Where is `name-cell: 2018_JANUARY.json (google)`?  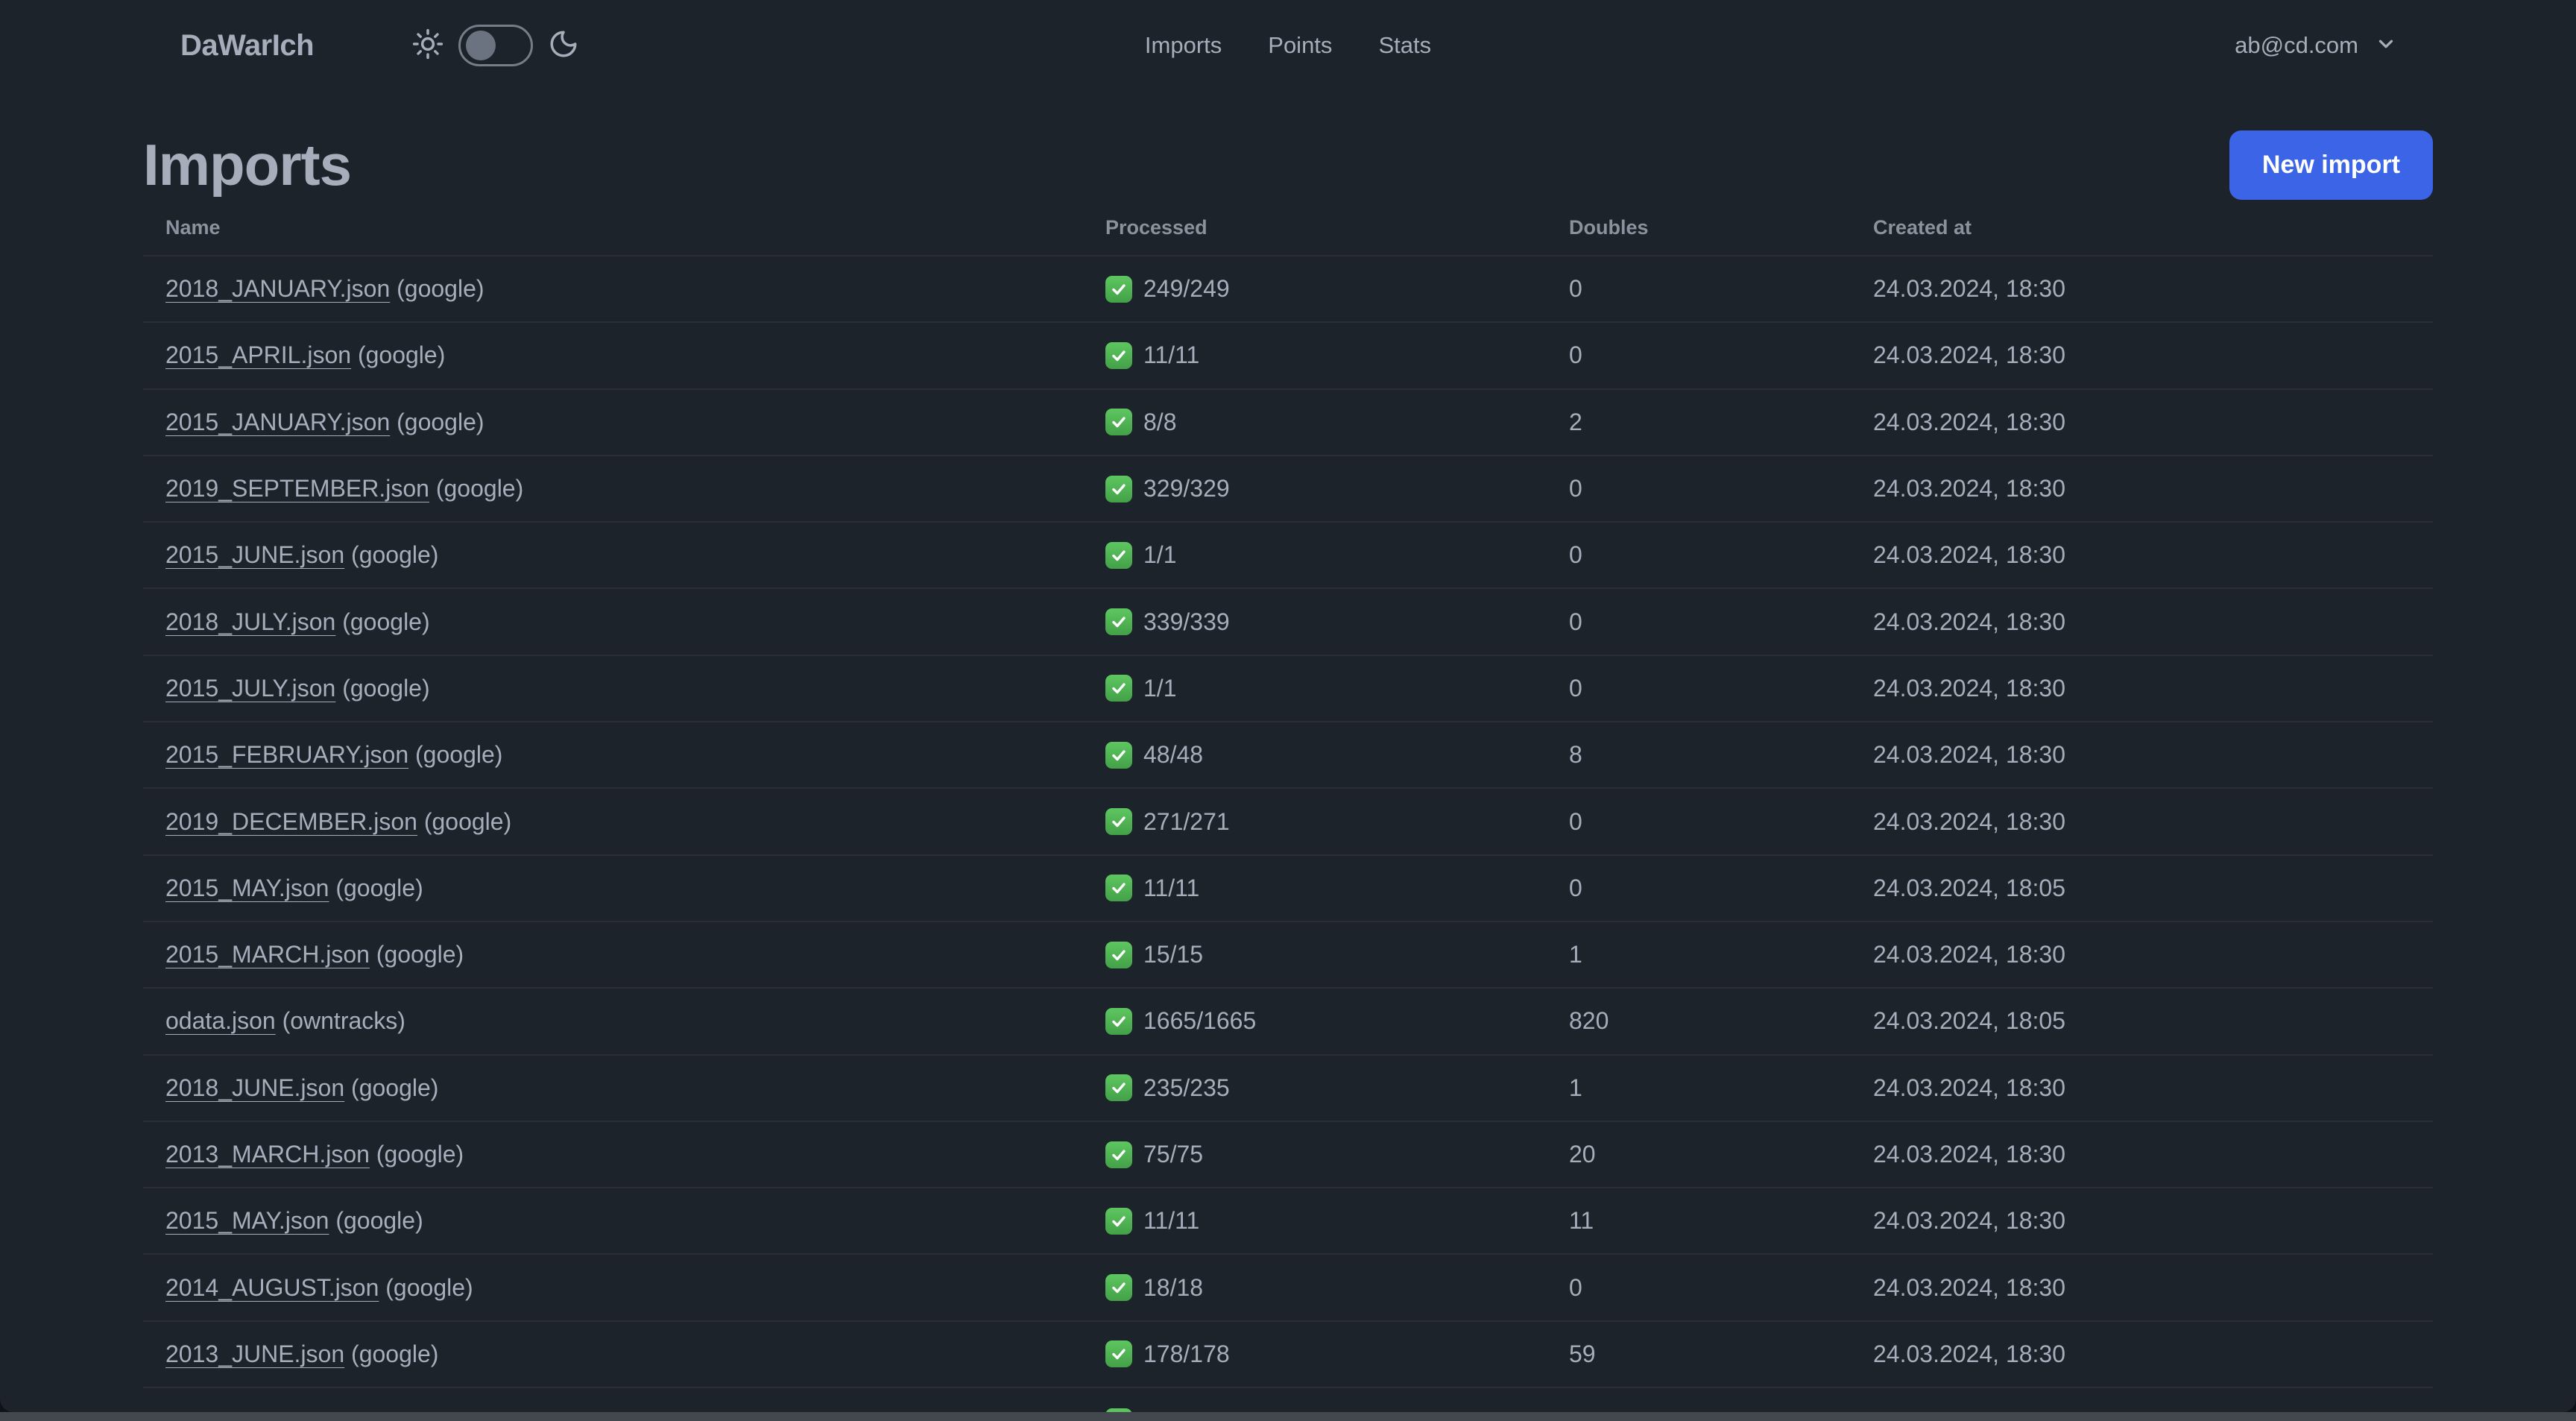
name-cell: 2018_JANUARY.json (google) is located at coordinates (635, 289).